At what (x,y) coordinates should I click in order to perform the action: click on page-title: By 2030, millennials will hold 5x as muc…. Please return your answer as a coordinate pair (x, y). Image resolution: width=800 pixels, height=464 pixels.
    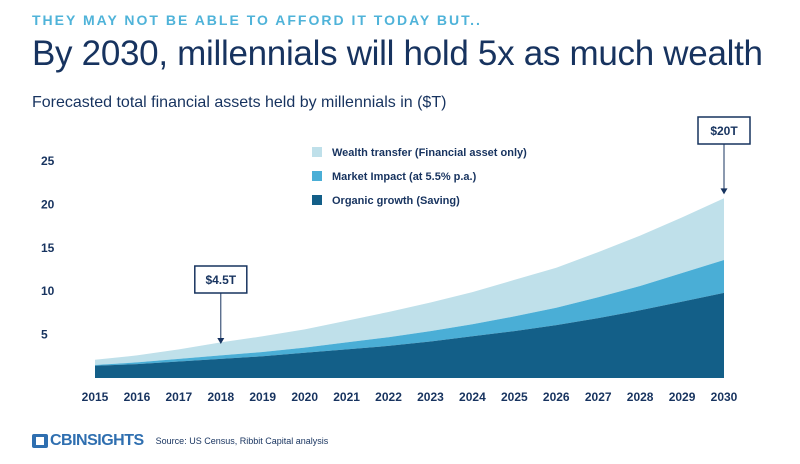
    Looking at the image, I should click on (397, 53).